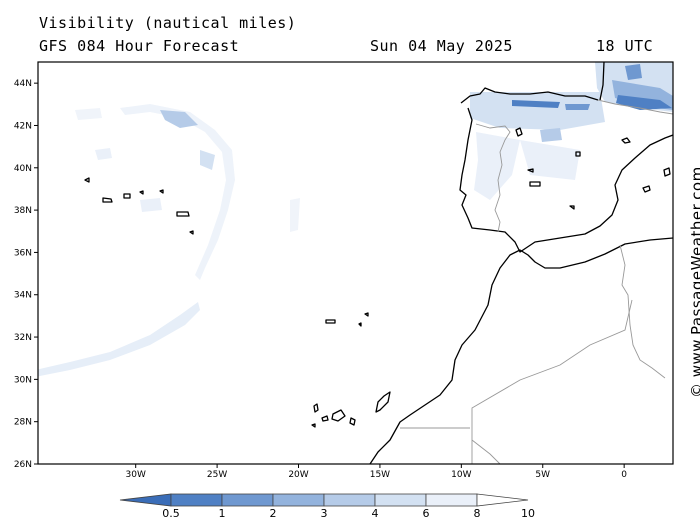  Describe the element at coordinates (375, 513) in the screenshot. I see `legend-label: 4` at that location.